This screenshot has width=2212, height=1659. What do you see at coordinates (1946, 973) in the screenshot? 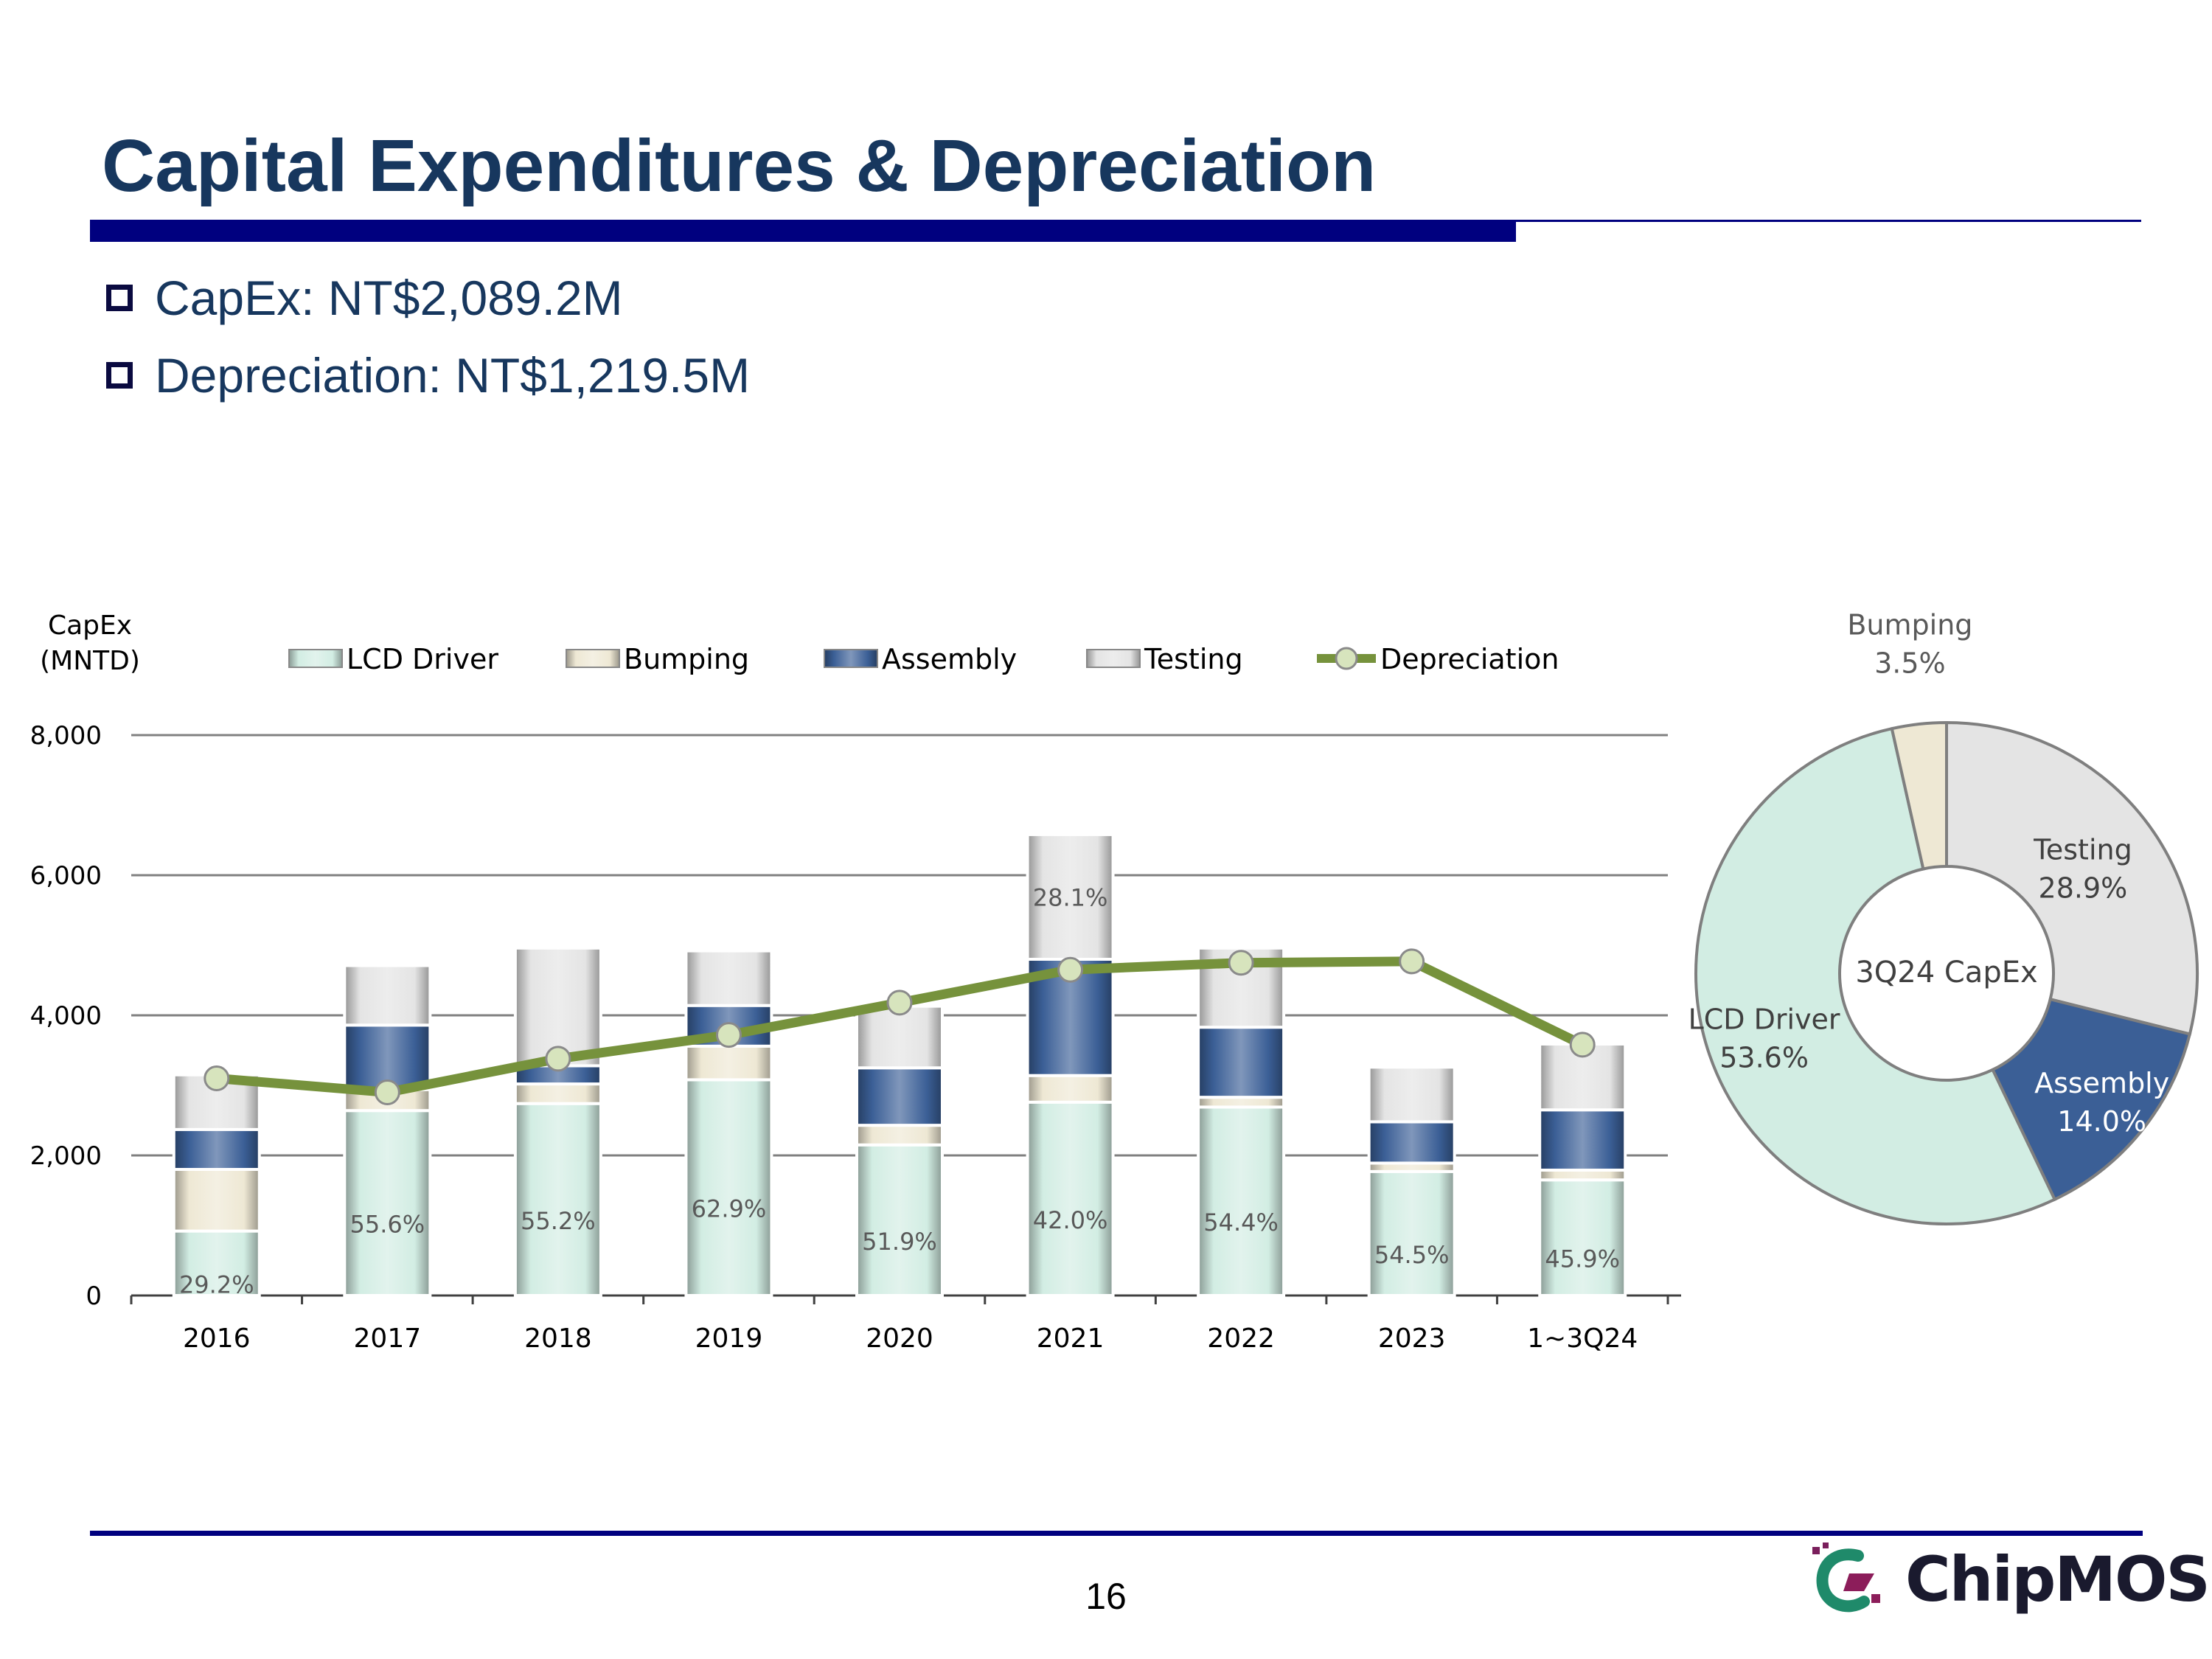
I see `pie-center-label: 3Q24 CapEx` at bounding box center [1946, 973].